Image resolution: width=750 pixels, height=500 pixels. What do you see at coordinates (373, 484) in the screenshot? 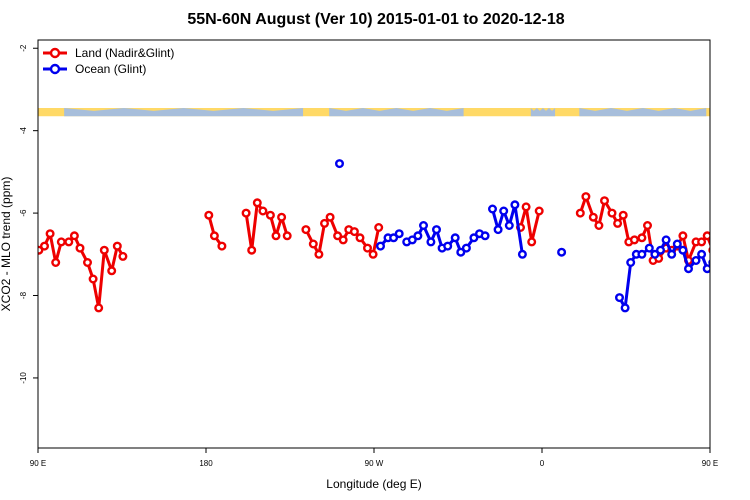
I see `x-axis-label: Longitude (deg E)` at bounding box center [373, 484].